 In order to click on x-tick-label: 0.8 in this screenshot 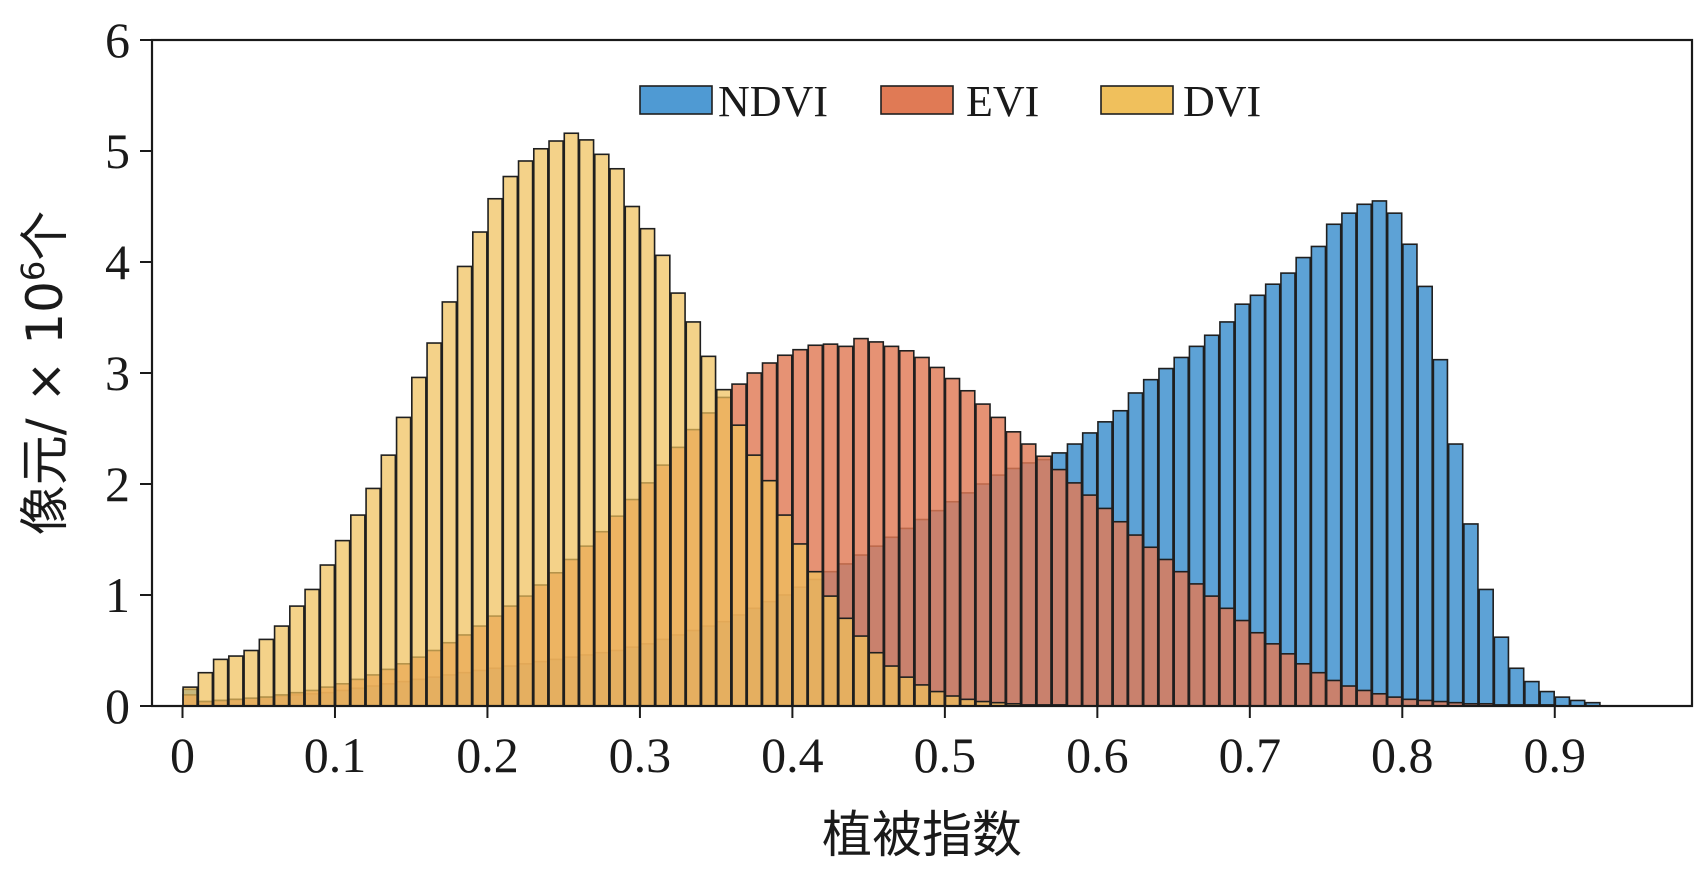, I will do `click(1402, 755)`.